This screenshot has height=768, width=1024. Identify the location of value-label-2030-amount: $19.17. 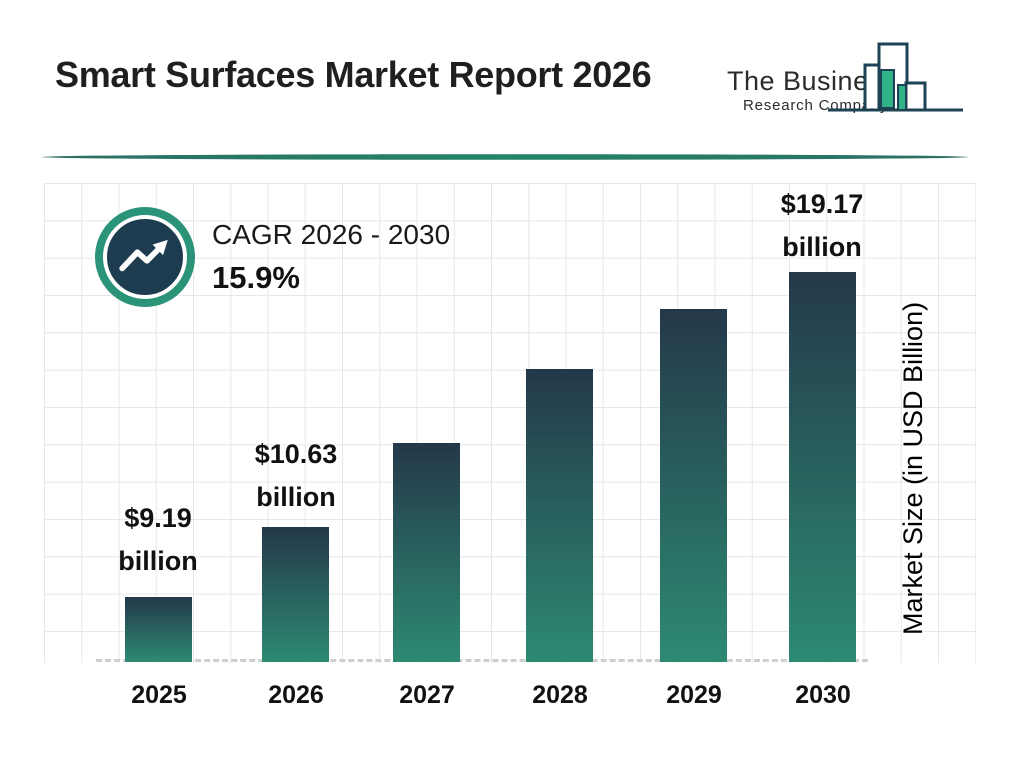
(822, 204).